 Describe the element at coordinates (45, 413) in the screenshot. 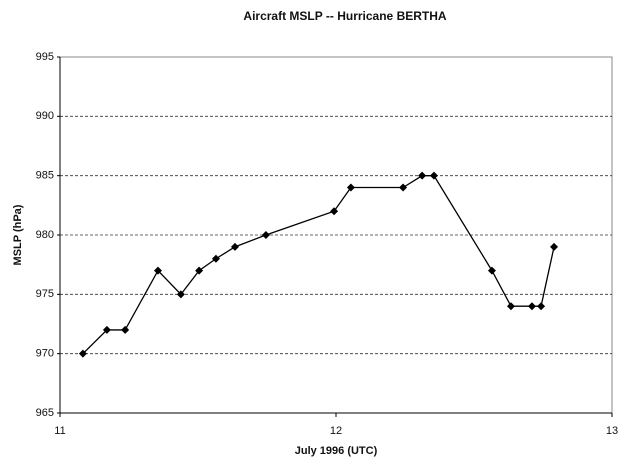

I see `y-tick-label: 965` at that location.